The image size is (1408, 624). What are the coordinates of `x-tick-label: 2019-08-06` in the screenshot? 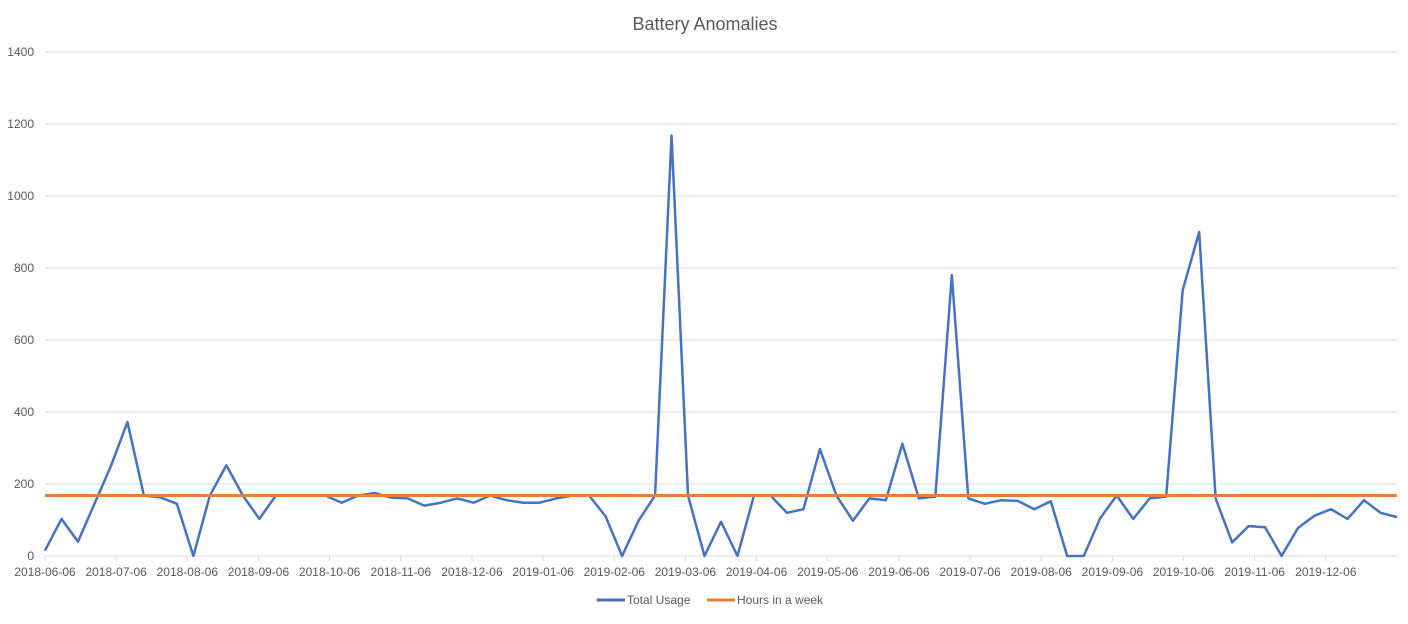 It's located at (1042, 572).